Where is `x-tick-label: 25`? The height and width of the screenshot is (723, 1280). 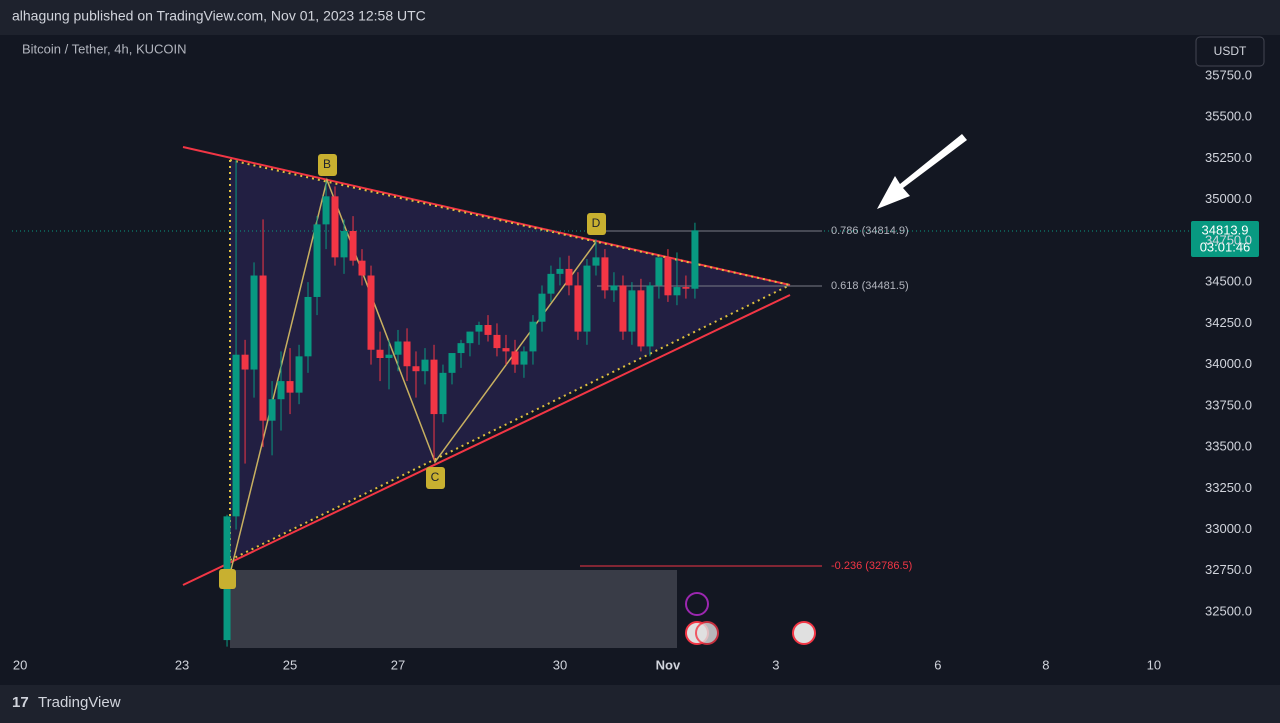
x-tick-label: 25 is located at coordinates (290, 664).